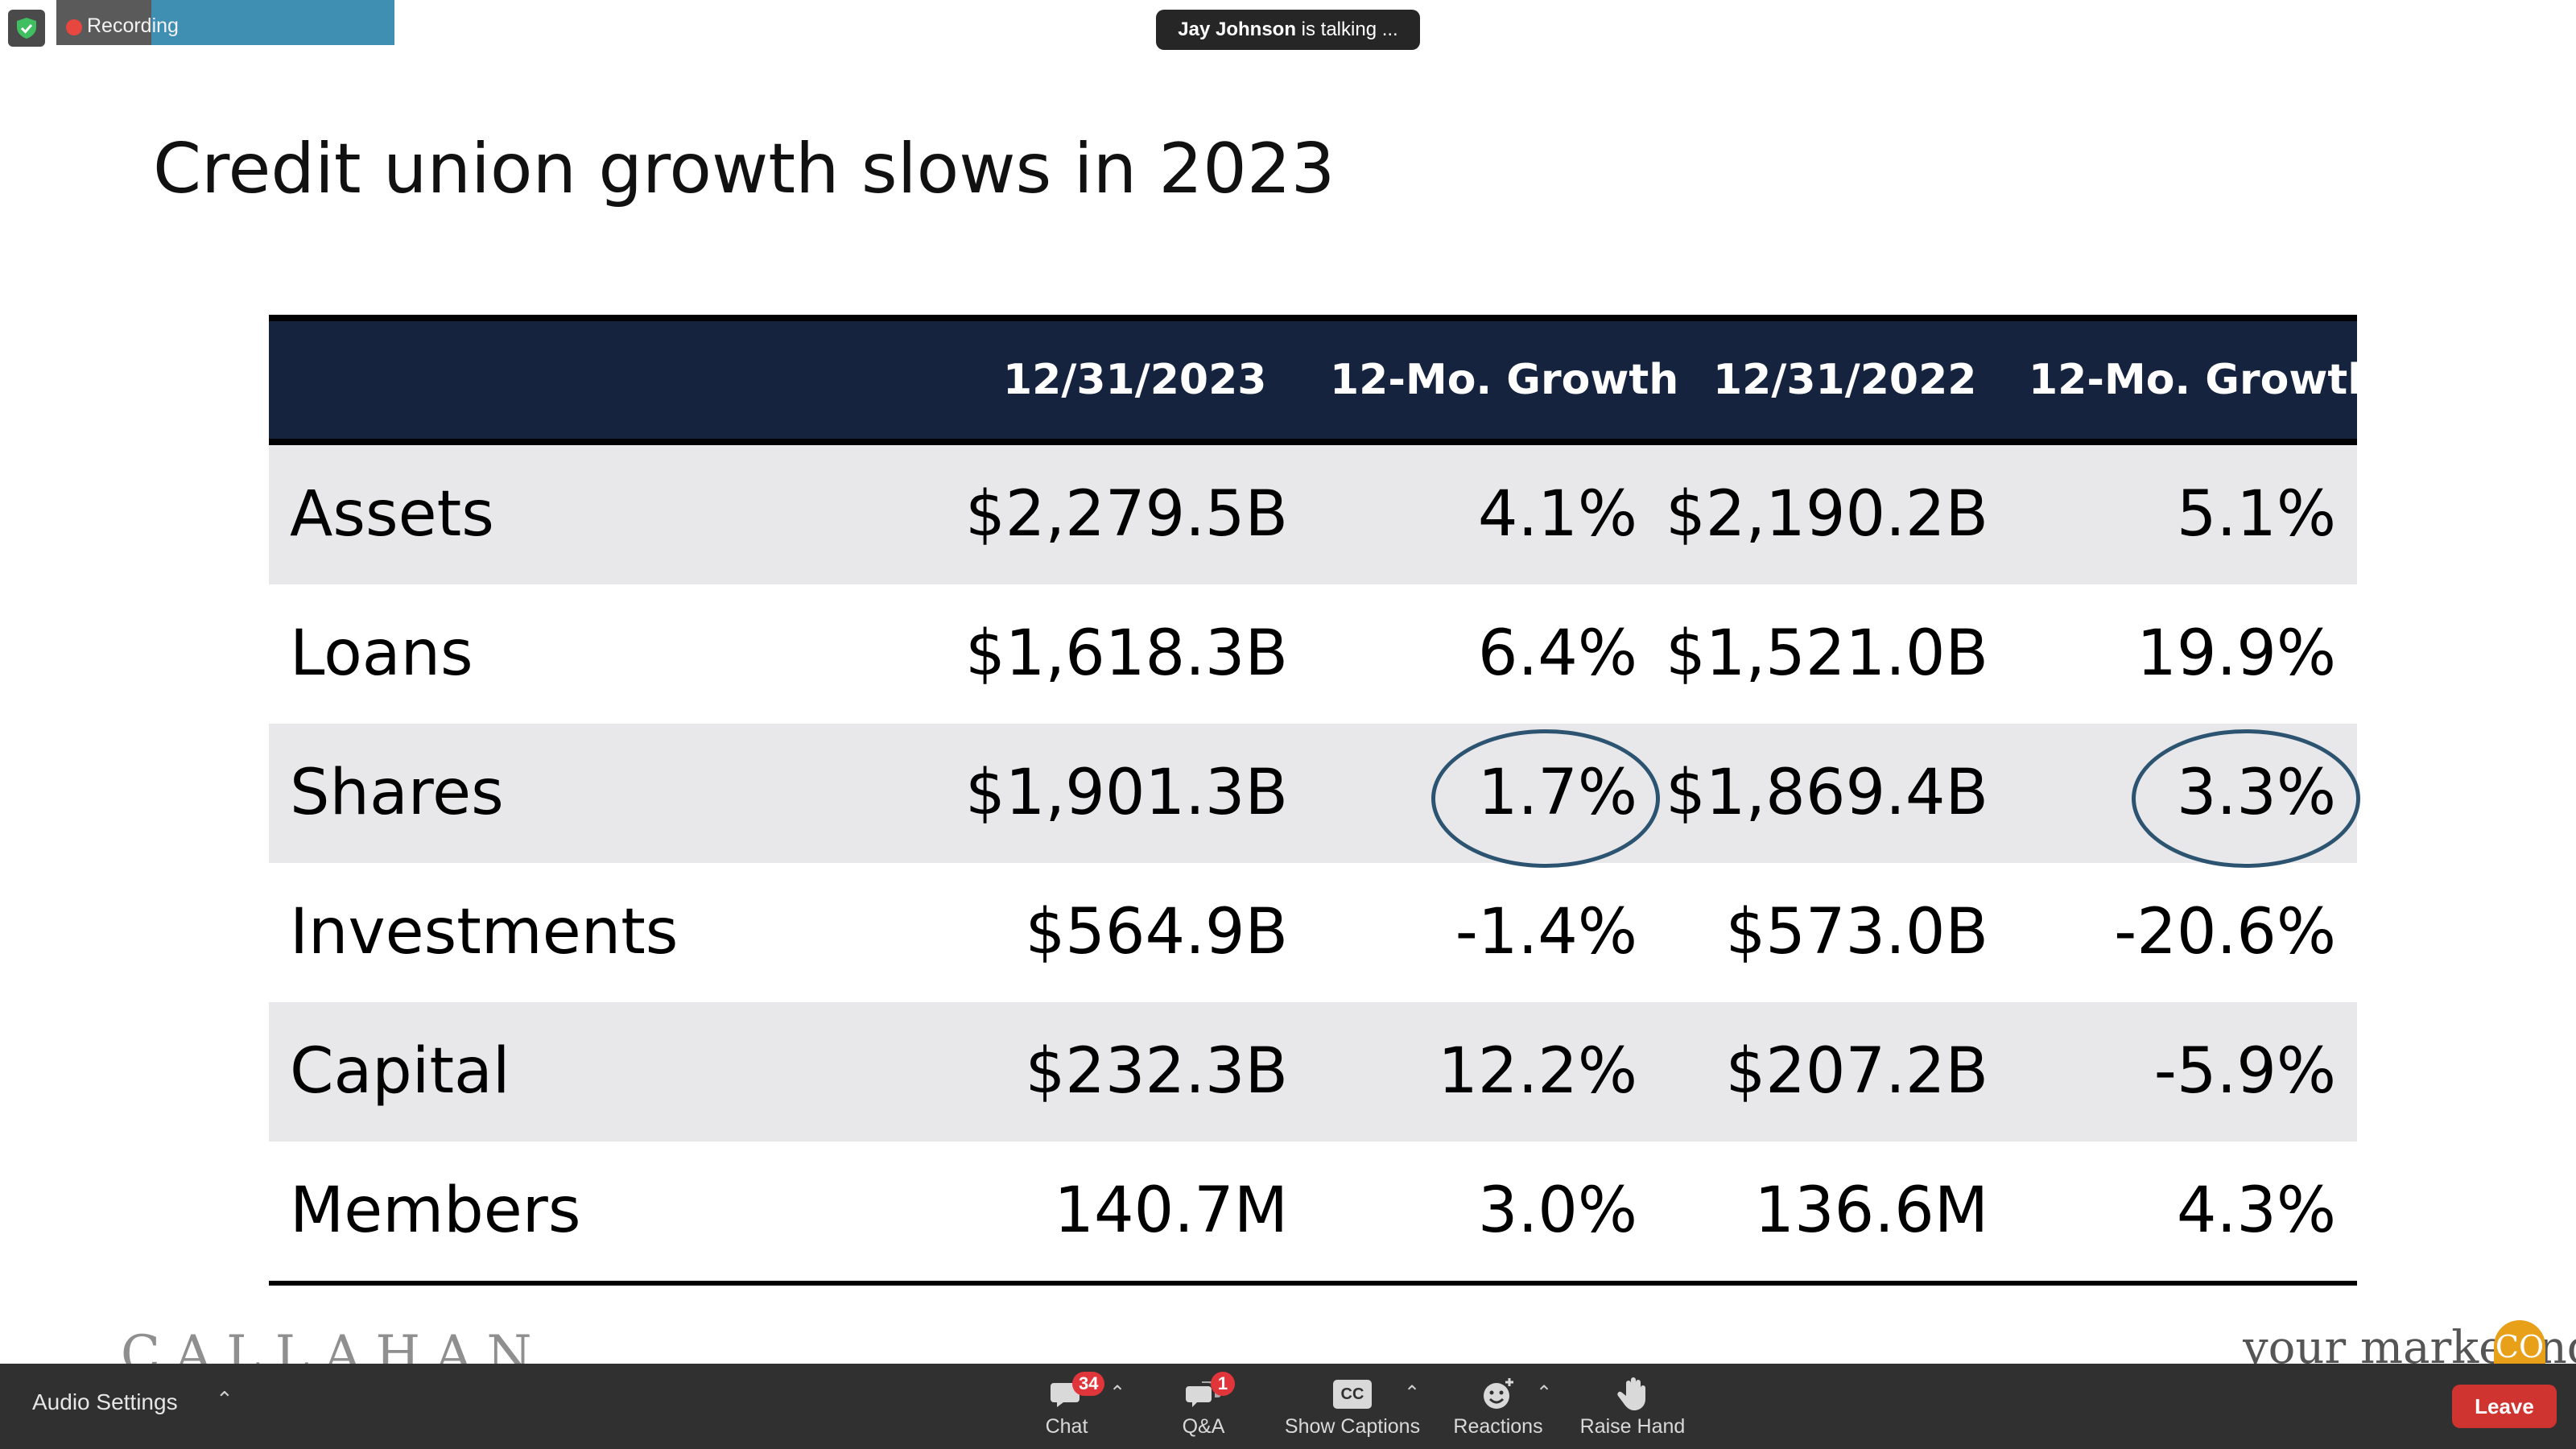  Describe the element at coordinates (1126, 514) in the screenshot. I see `value-2023: $2,279.5B` at that location.